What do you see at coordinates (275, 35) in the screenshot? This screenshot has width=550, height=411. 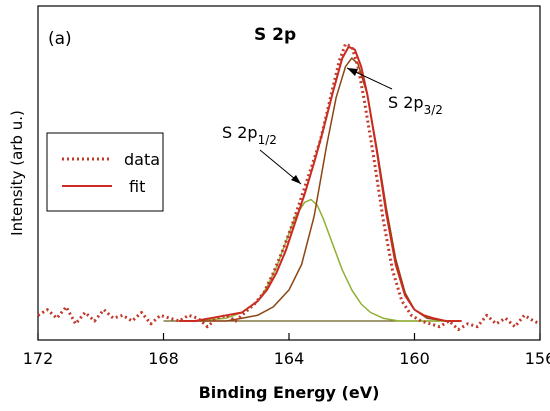 I see `chart-title: S 2p` at bounding box center [275, 35].